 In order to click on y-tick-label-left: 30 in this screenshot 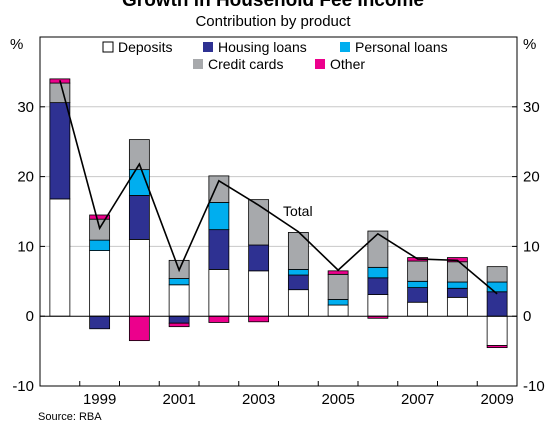, I will do `click(25, 107)`.